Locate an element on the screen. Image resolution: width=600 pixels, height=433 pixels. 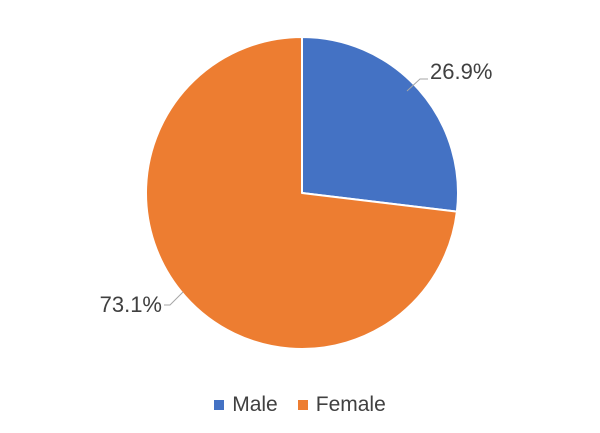
chart-legend: Male Female is located at coordinates (300, 405).